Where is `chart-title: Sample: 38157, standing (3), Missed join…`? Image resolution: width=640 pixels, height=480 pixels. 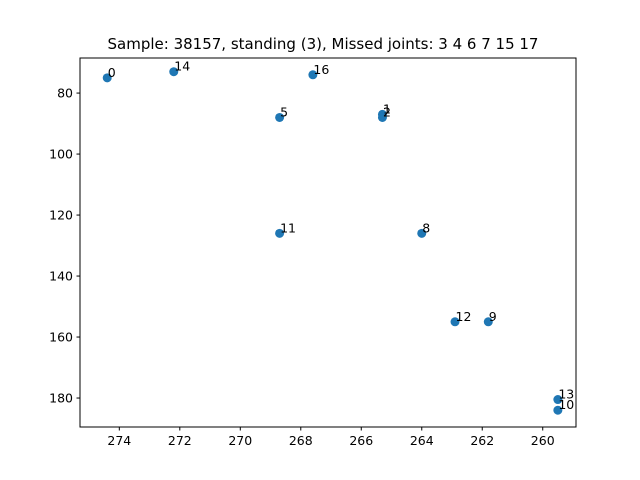 chart-title: Sample: 38157, standing (3), Missed join… is located at coordinates (323, 44).